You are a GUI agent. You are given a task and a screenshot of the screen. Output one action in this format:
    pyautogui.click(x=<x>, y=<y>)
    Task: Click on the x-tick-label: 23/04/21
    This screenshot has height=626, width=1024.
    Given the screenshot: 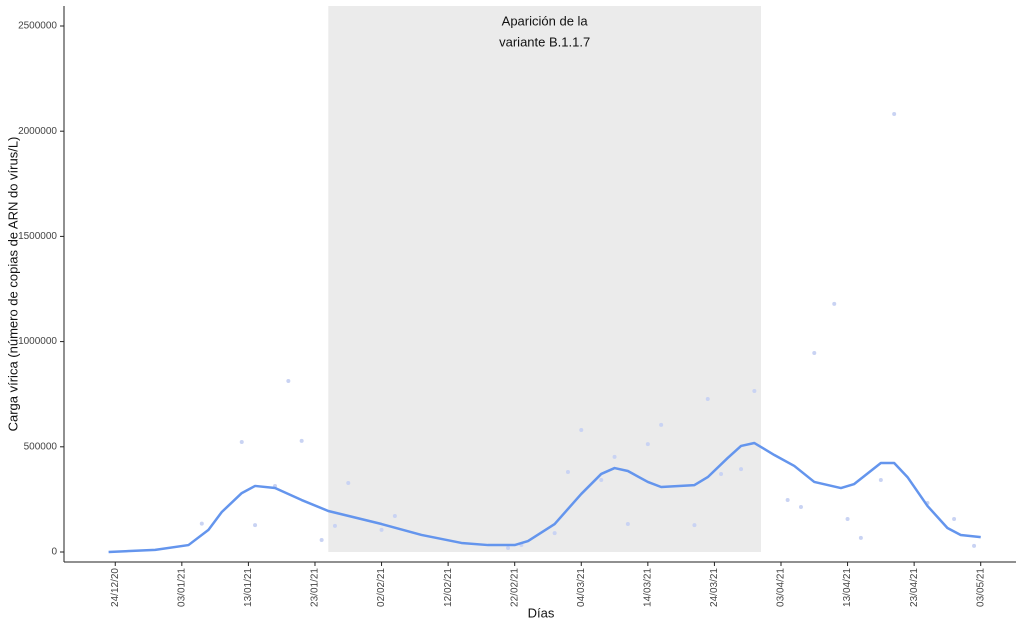 What is the action you would take?
    pyautogui.click(x=914, y=587)
    